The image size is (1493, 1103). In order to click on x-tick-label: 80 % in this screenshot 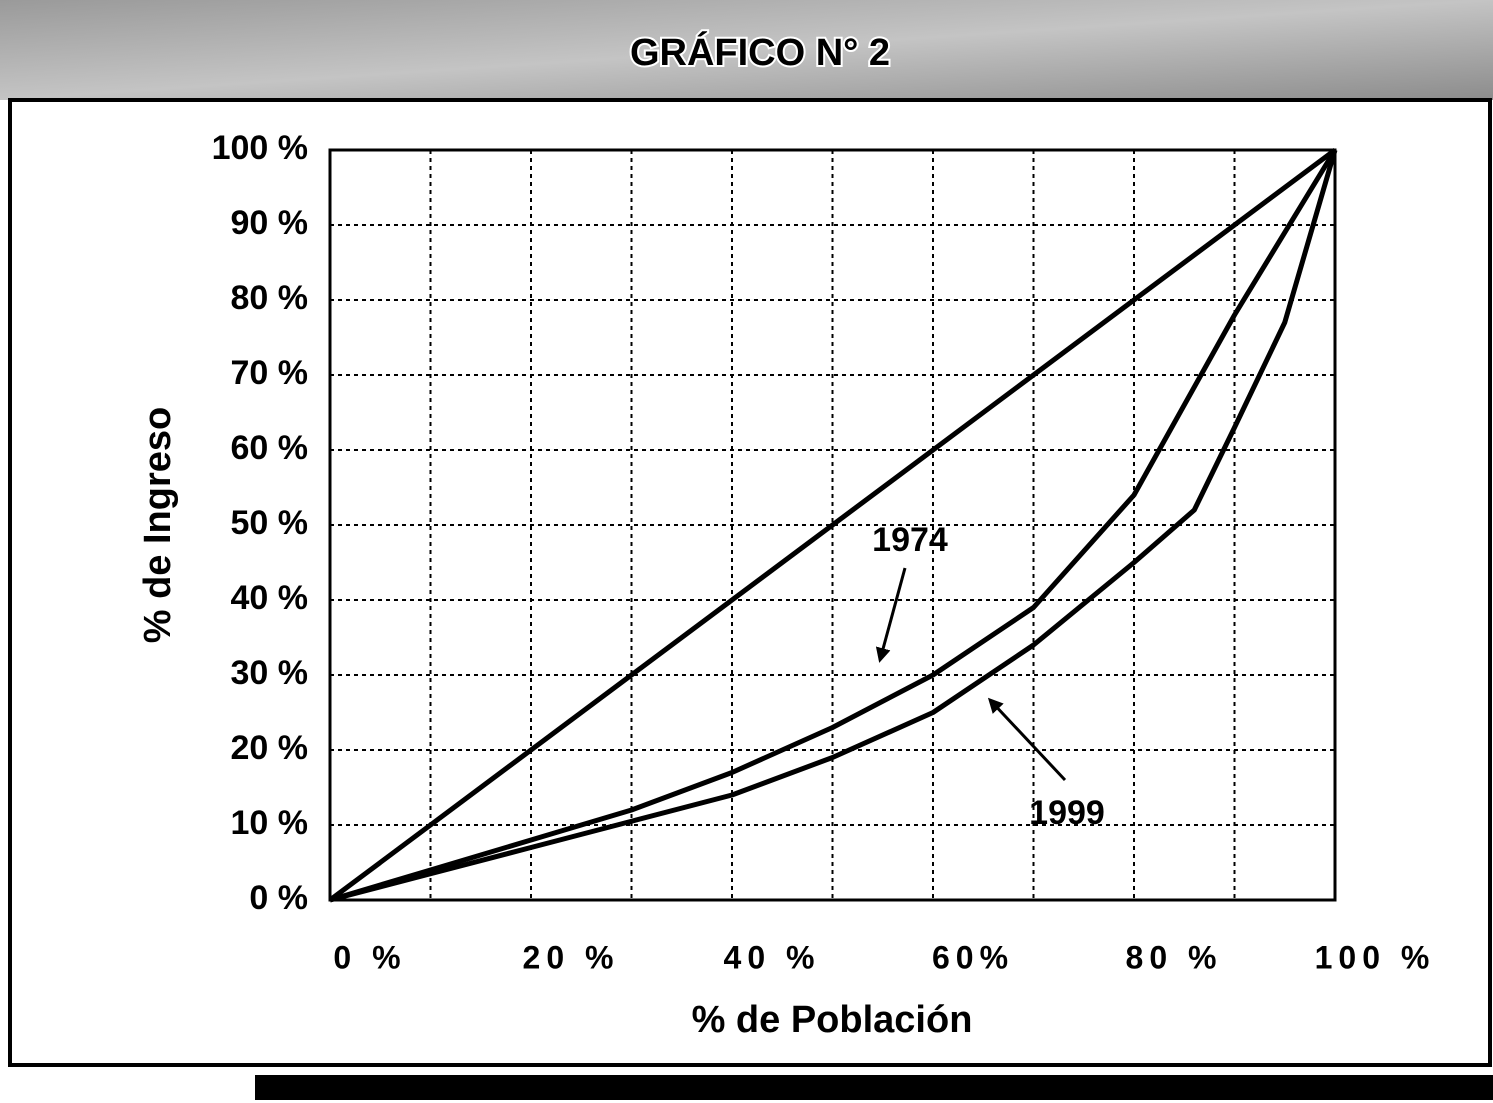, I will do `click(1174, 957)`.